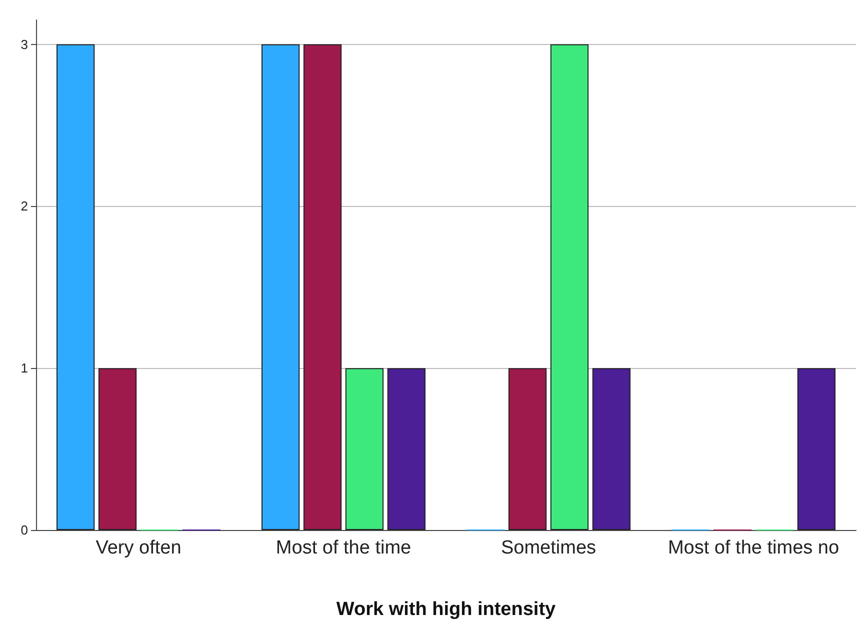 Image resolution: width=866 pixels, height=633 pixels. I want to click on x-tick-label: Most of the times no, so click(754, 548).